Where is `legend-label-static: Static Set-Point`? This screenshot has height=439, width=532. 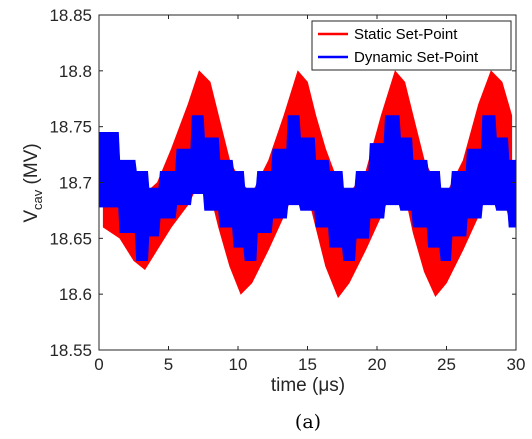
legend-label-static: Static Set-Point is located at coordinates (406, 34).